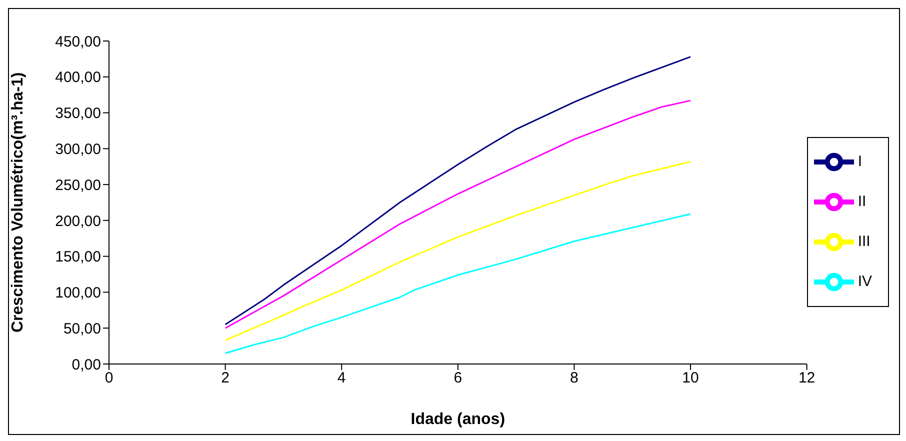  I want to click on legend-label: I, so click(860, 161).